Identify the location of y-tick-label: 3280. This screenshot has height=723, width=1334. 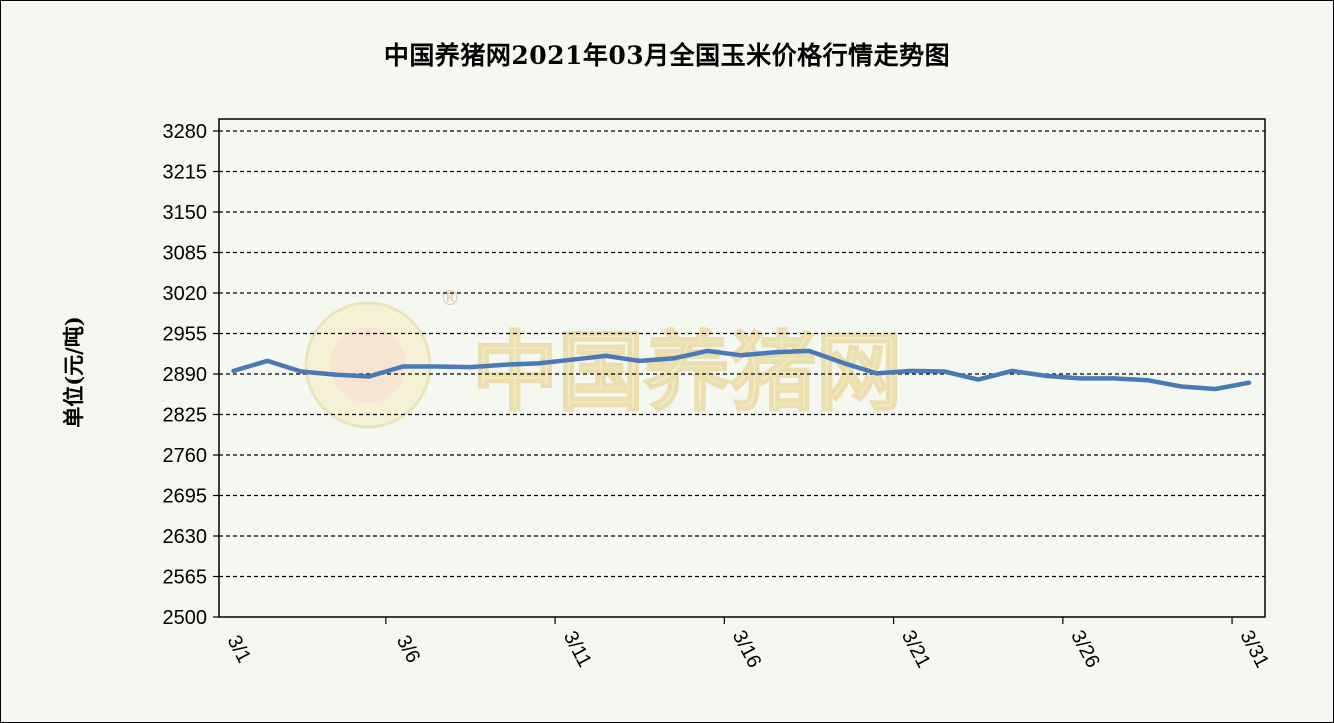
(185, 132).